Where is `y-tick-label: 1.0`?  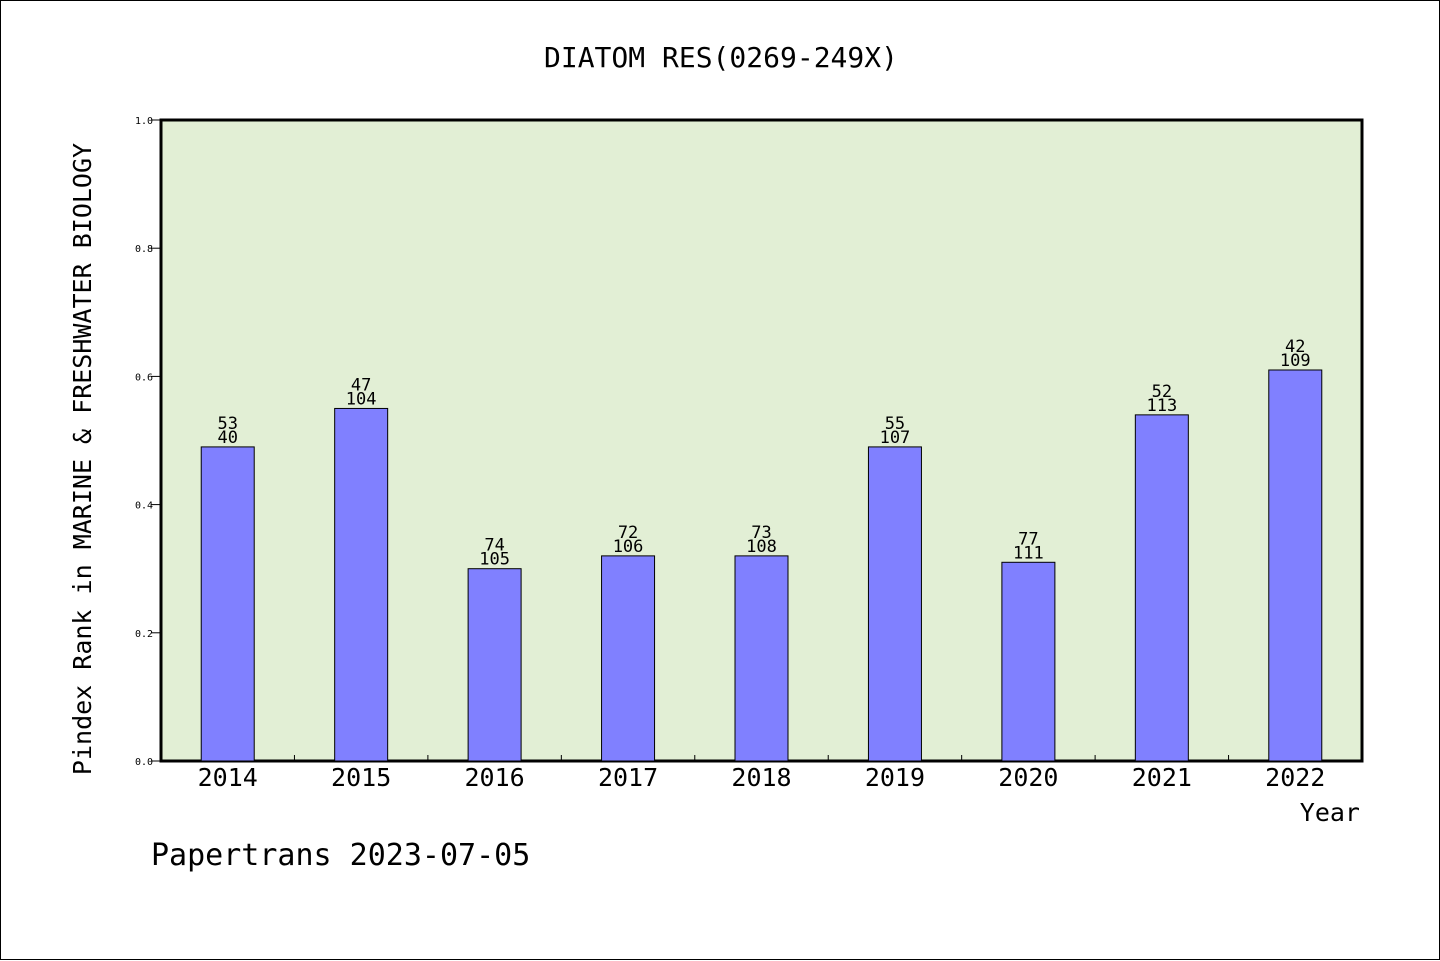 y-tick-label: 1.0 is located at coordinates (144, 121).